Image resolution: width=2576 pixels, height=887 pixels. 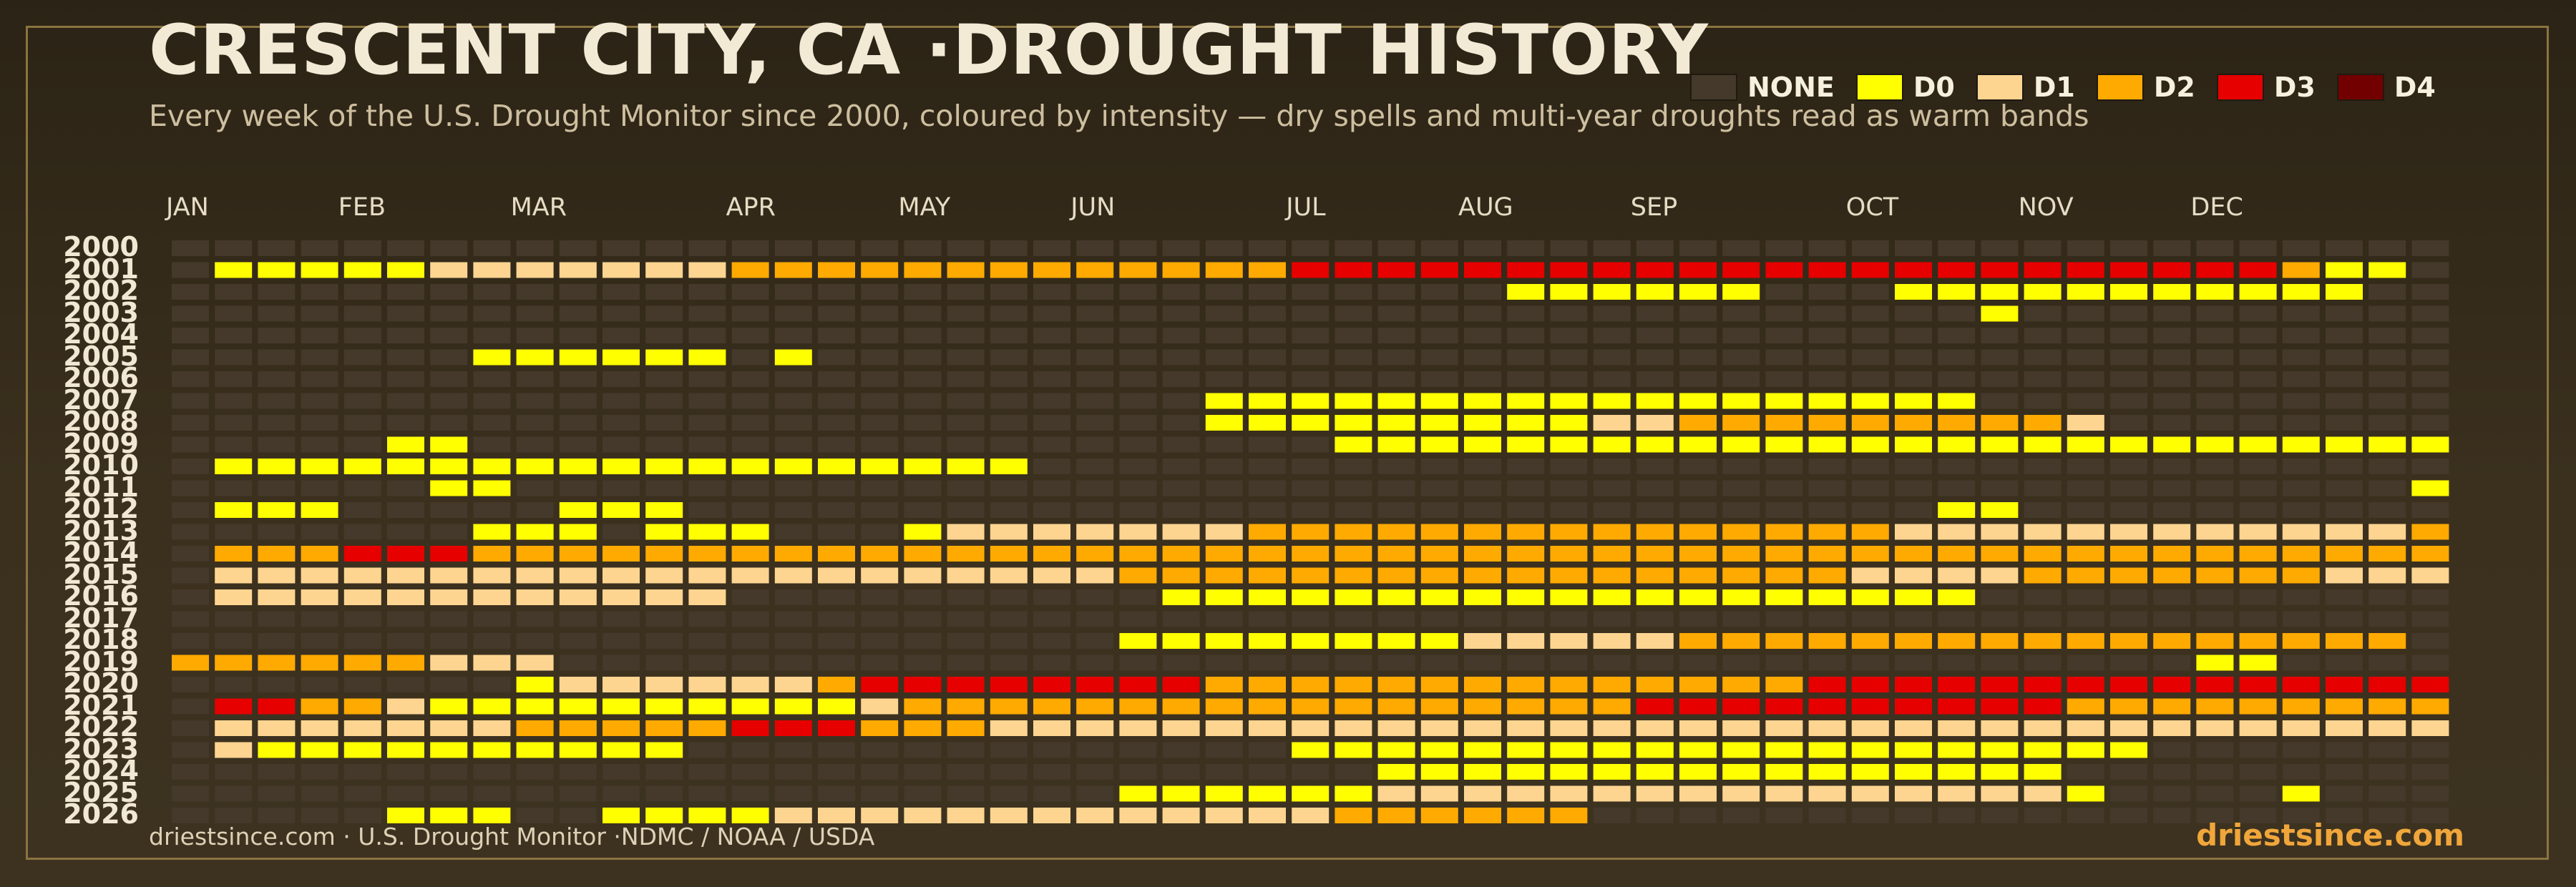 I want to click on year-label-2019: 2019, so click(x=101, y=661).